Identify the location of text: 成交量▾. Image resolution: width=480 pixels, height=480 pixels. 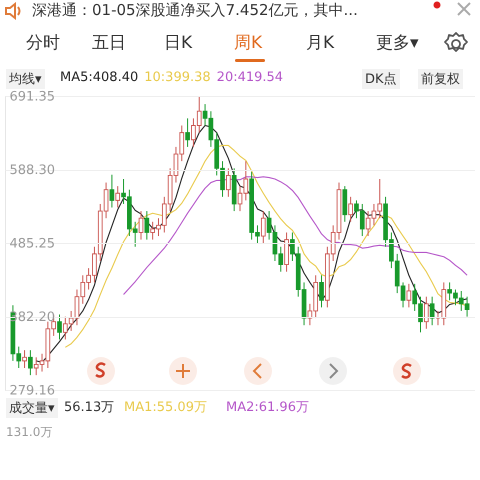
(32, 408).